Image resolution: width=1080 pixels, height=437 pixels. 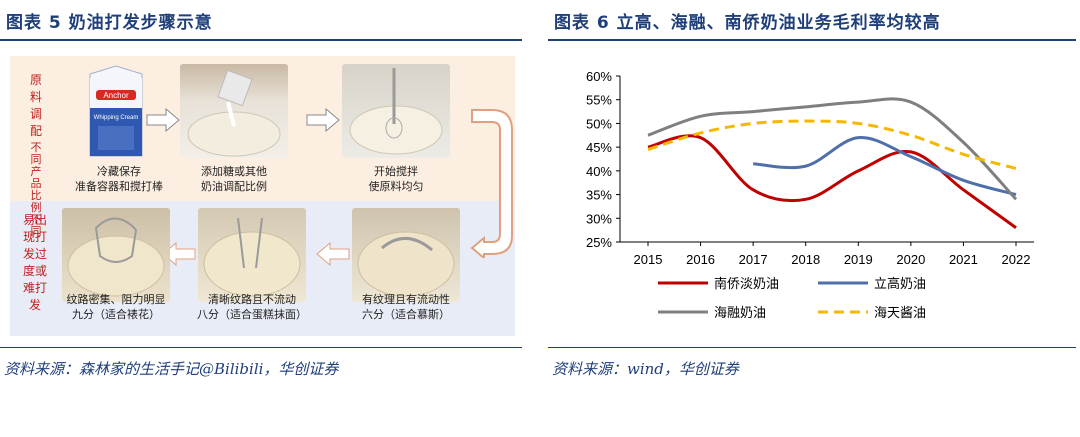 I want to click on legend-label: 海融奶油, so click(x=740, y=313).